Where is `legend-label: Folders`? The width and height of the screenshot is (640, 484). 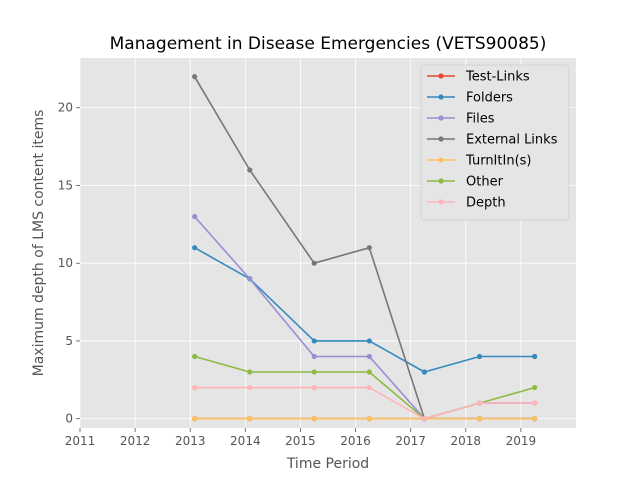 legend-label: Folders is located at coordinates (489, 98).